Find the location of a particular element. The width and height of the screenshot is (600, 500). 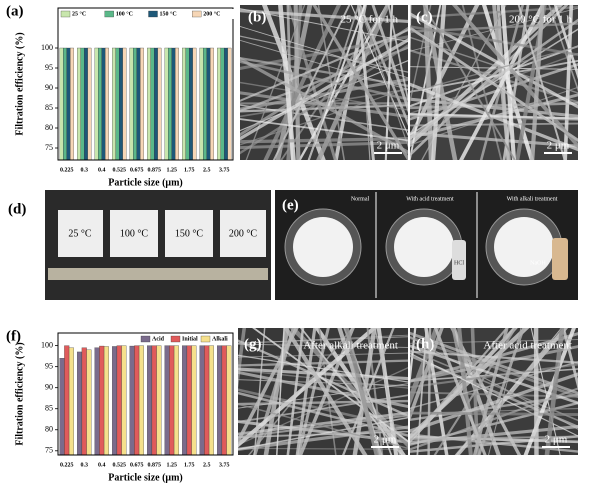

legend-label: Acid is located at coordinates (158, 339).